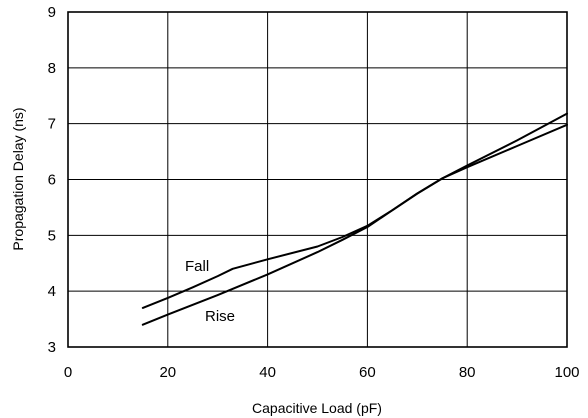 The width and height of the screenshot is (588, 418). Describe the element at coordinates (317, 408) in the screenshot. I see `x-axis-label: Capacitive Load (pF)` at that location.